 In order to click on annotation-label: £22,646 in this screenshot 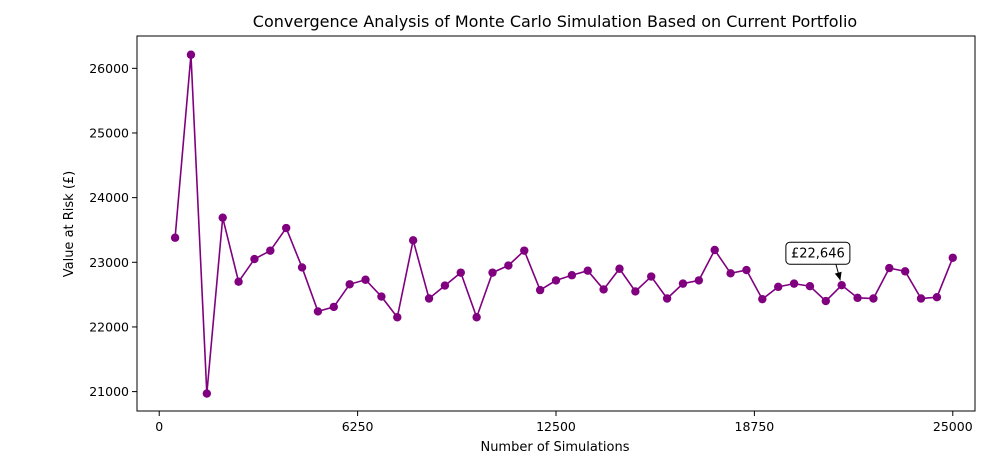, I will do `click(818, 254)`.